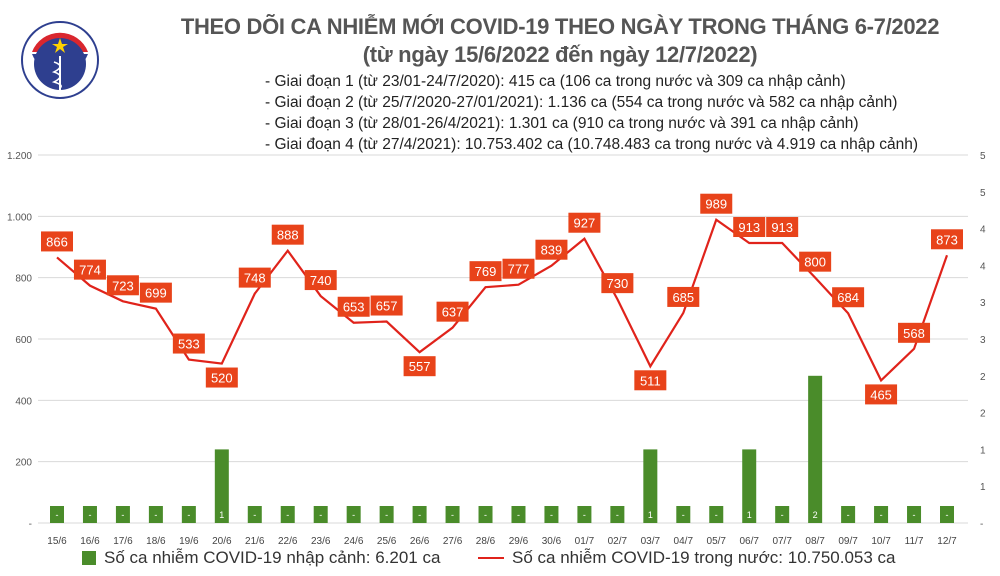  What do you see at coordinates (19, 217) in the screenshot?
I see `left-axis-tick: 1.000` at bounding box center [19, 217].